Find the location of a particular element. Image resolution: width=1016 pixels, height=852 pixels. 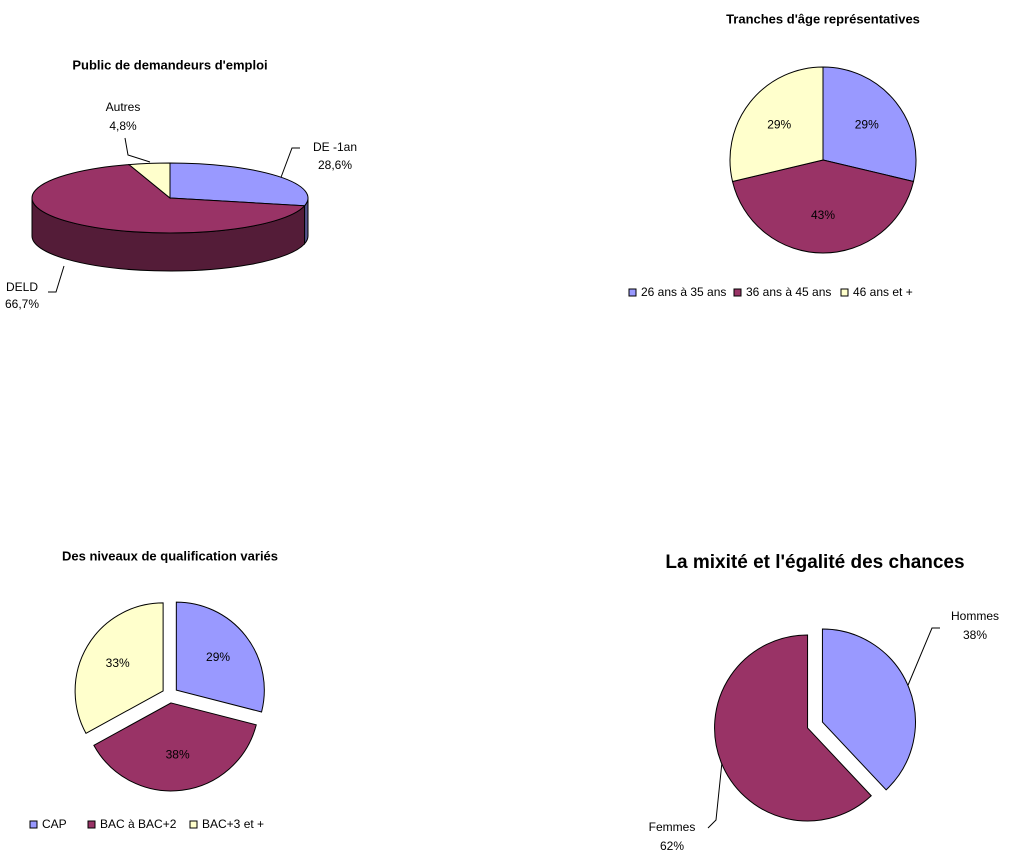

slice-category: Hommes is located at coordinates (975, 616).